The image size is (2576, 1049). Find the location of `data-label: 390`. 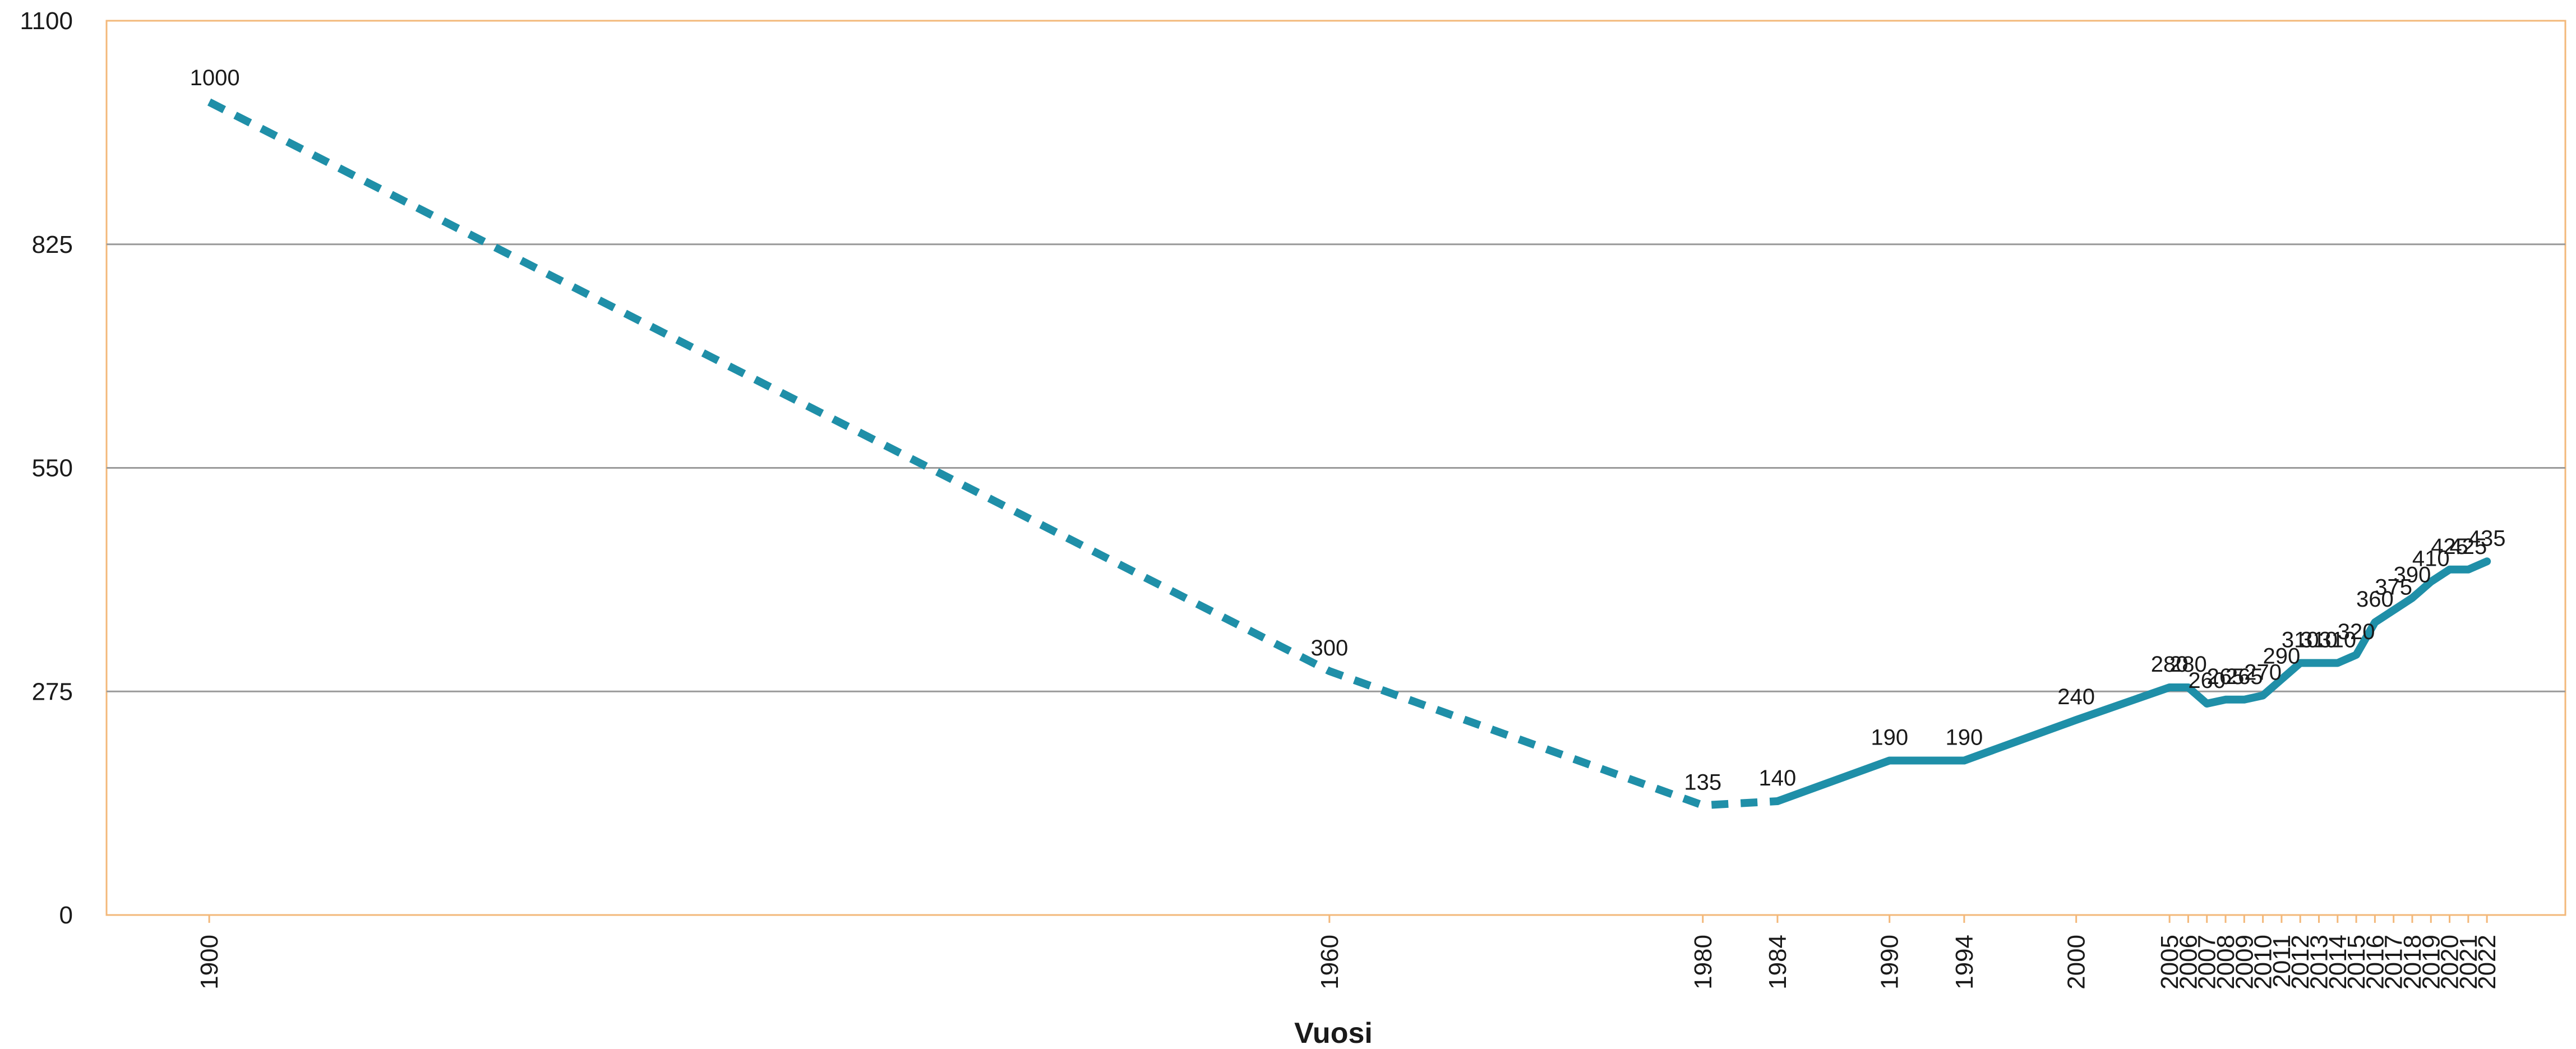

data-label: 390 is located at coordinates (2412, 575).